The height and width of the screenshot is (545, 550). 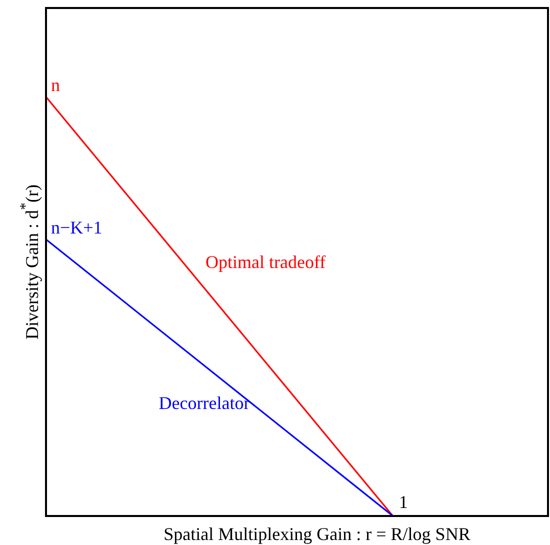 What do you see at coordinates (204, 403) in the screenshot?
I see `series-label: Decorrelator` at bounding box center [204, 403].